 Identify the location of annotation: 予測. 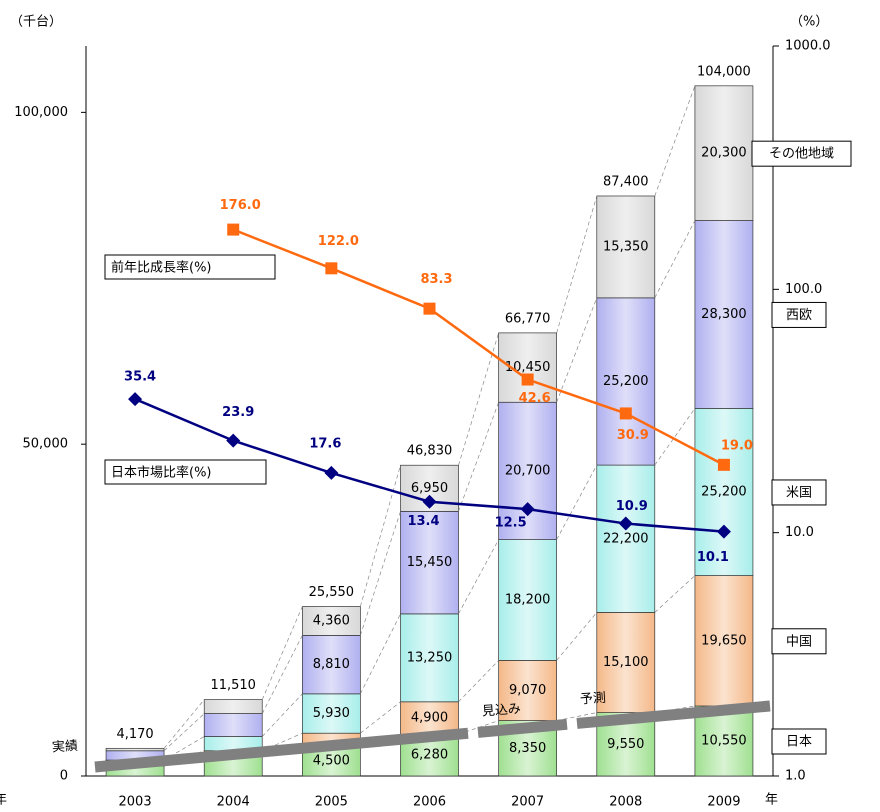
(592, 699).